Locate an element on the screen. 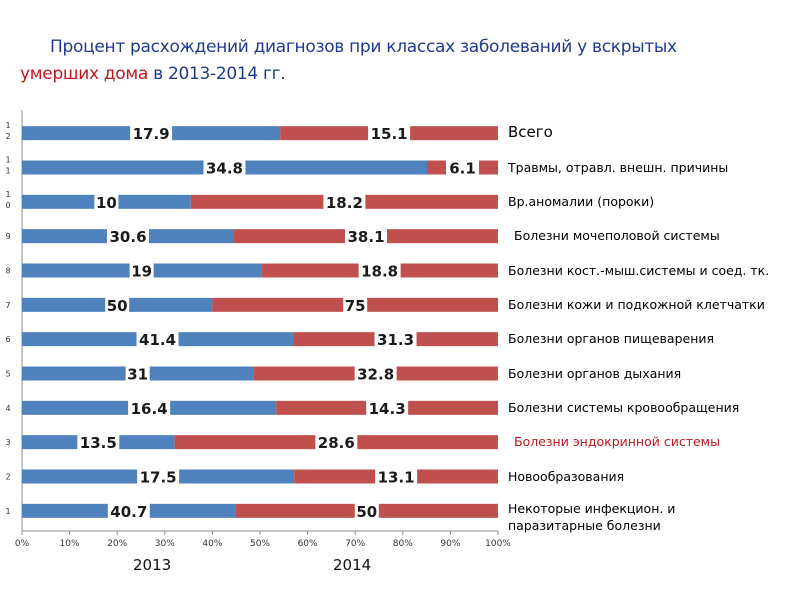 This screenshot has width=800, height=600. data-label-2013: 41.4 is located at coordinates (157, 340).